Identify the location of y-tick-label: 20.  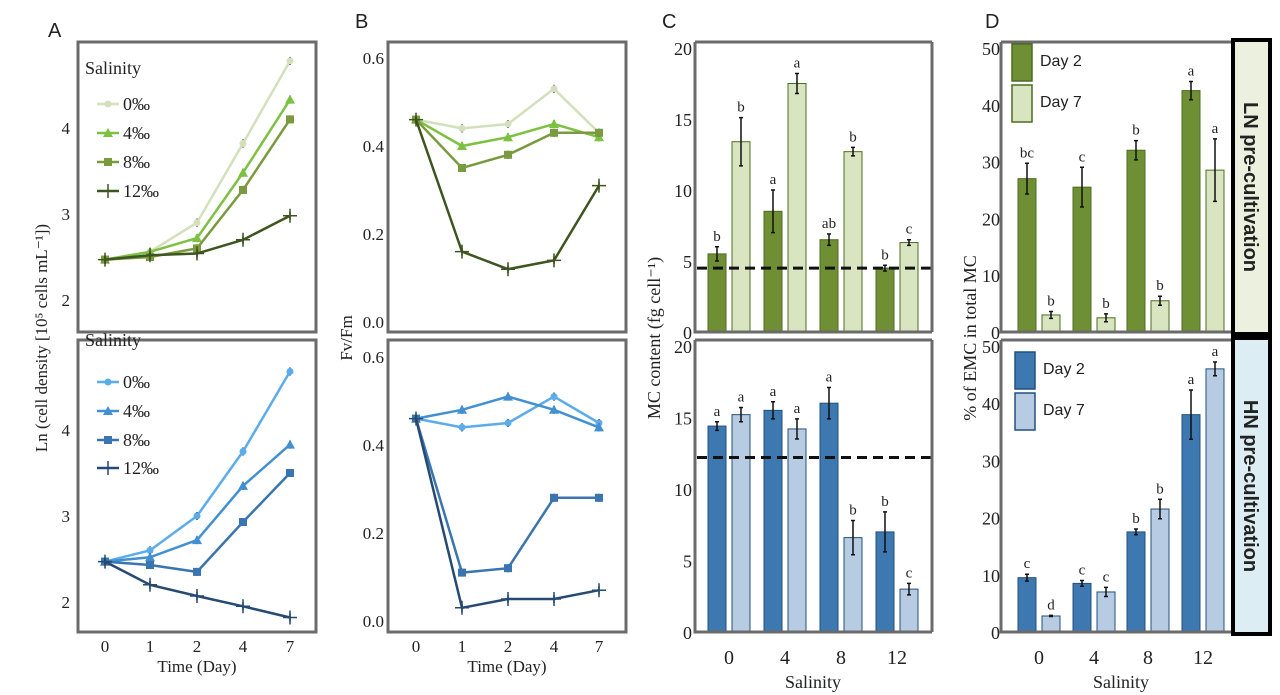
(683, 347).